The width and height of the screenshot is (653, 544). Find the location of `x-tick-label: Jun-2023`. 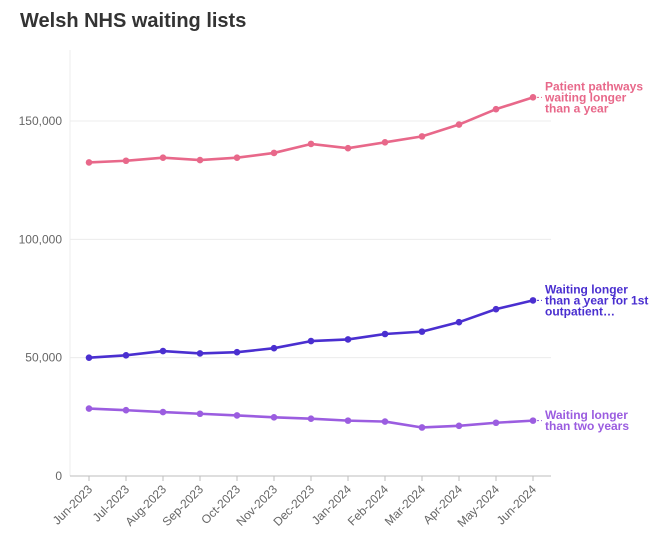

x-tick-label: Jun-2023 is located at coordinates (73, 505).